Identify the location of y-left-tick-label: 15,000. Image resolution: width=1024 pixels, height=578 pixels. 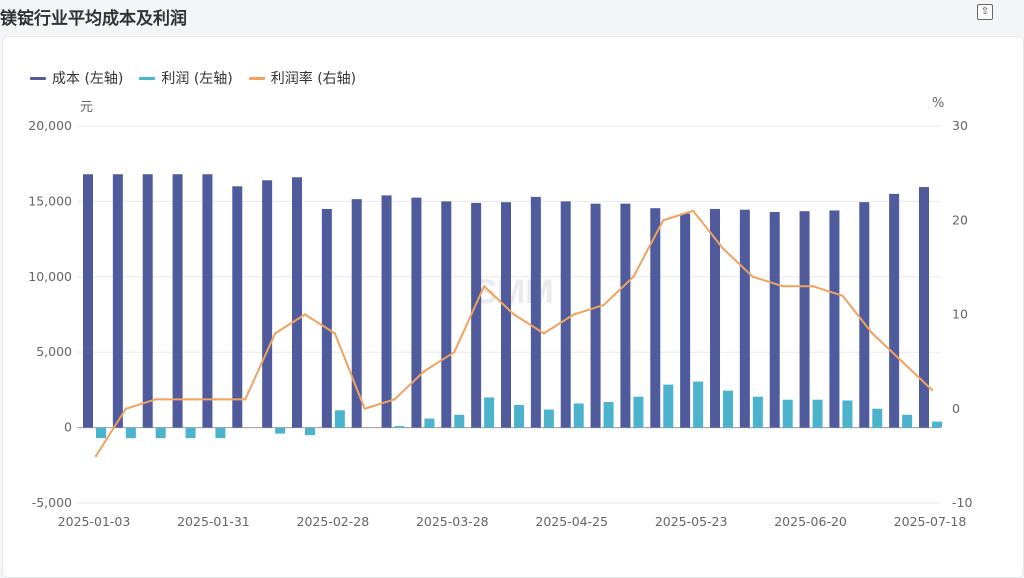
(50, 200).